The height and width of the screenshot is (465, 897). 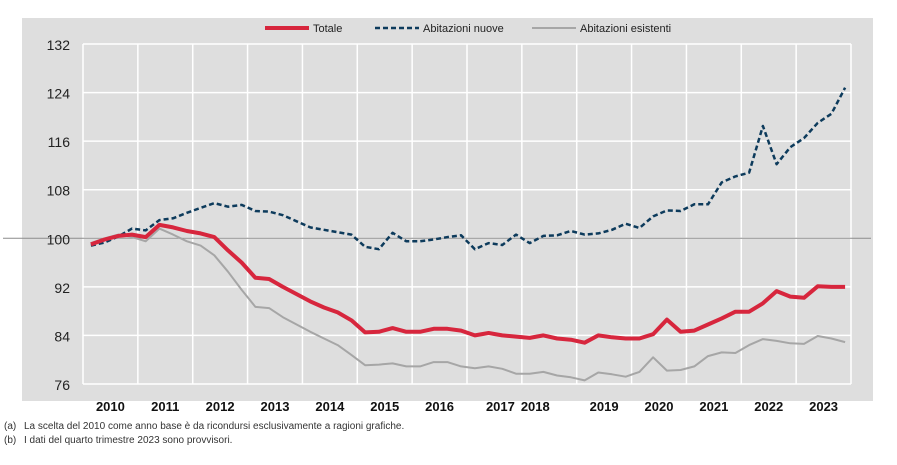 What do you see at coordinates (823, 406) in the screenshot?
I see `x-tick-label: 2023` at bounding box center [823, 406].